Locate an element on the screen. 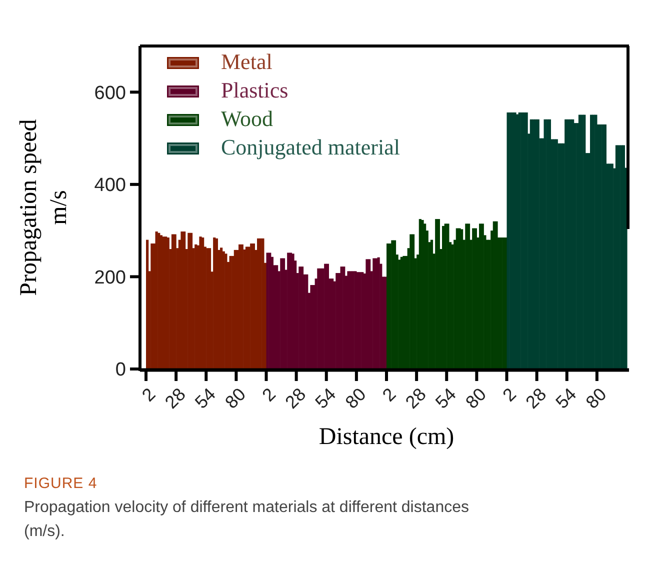 The width and height of the screenshot is (646, 565). y-tick-label: 600 is located at coordinates (110, 93).